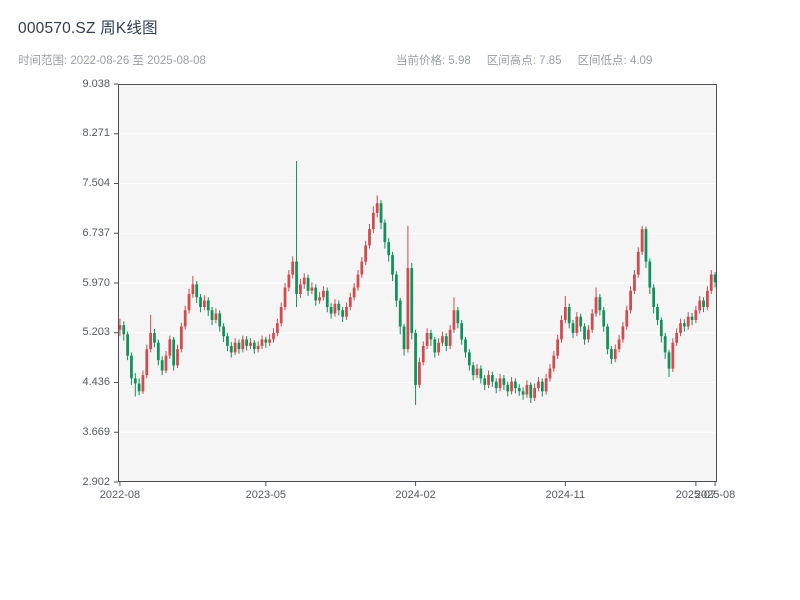 Image resolution: width=800 pixels, height=600 pixels. What do you see at coordinates (415, 495) in the screenshot?
I see `x-tick-label: 2024-02` at bounding box center [415, 495].